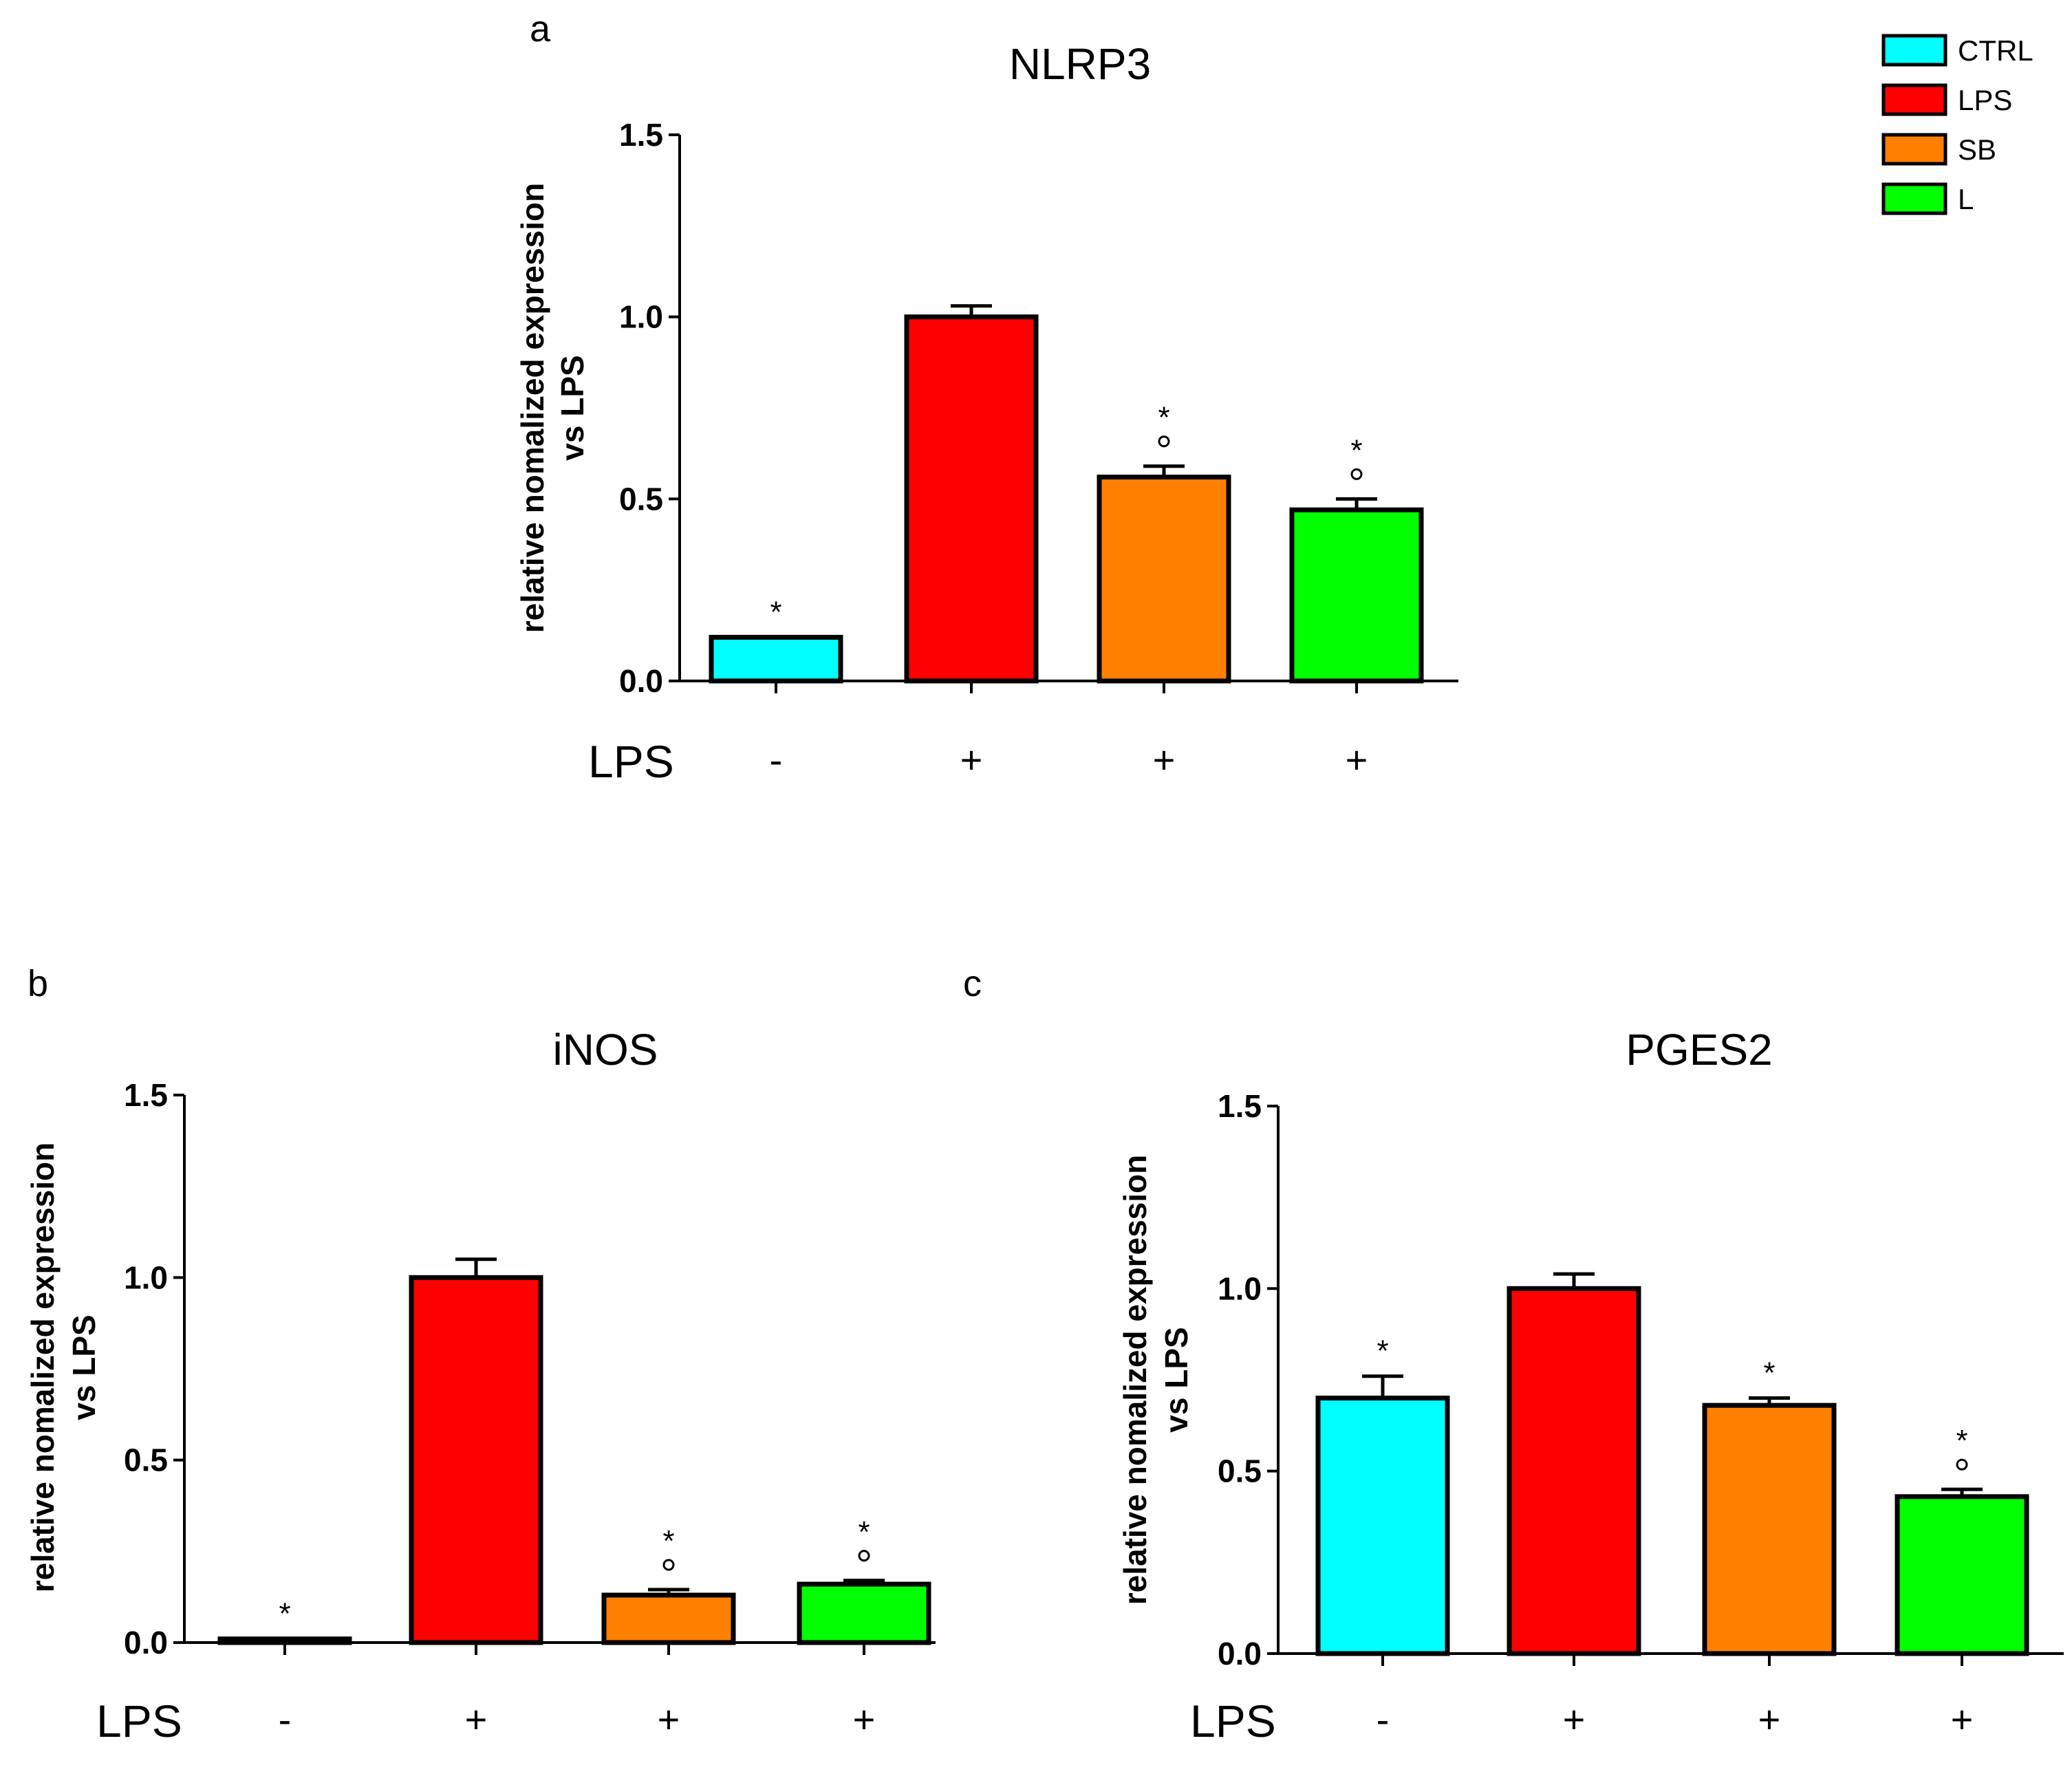  What do you see at coordinates (1957, 125) in the screenshot?
I see `legend: CTRL LPS SB L` at bounding box center [1957, 125].